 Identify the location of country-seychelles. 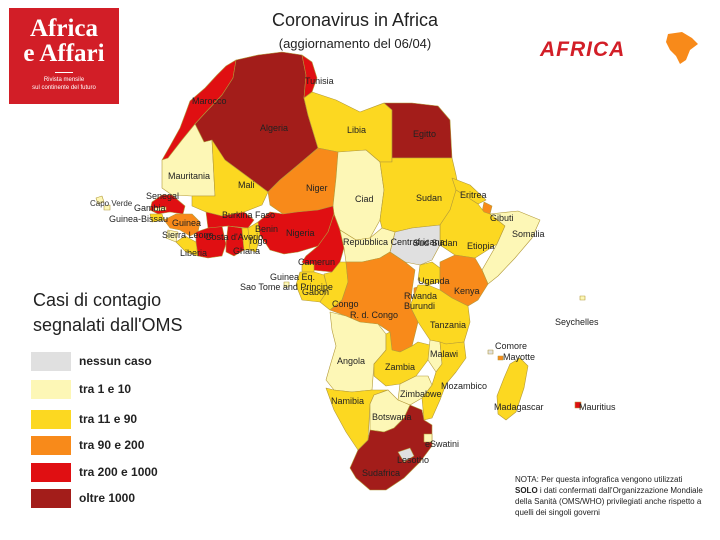
(582, 298).